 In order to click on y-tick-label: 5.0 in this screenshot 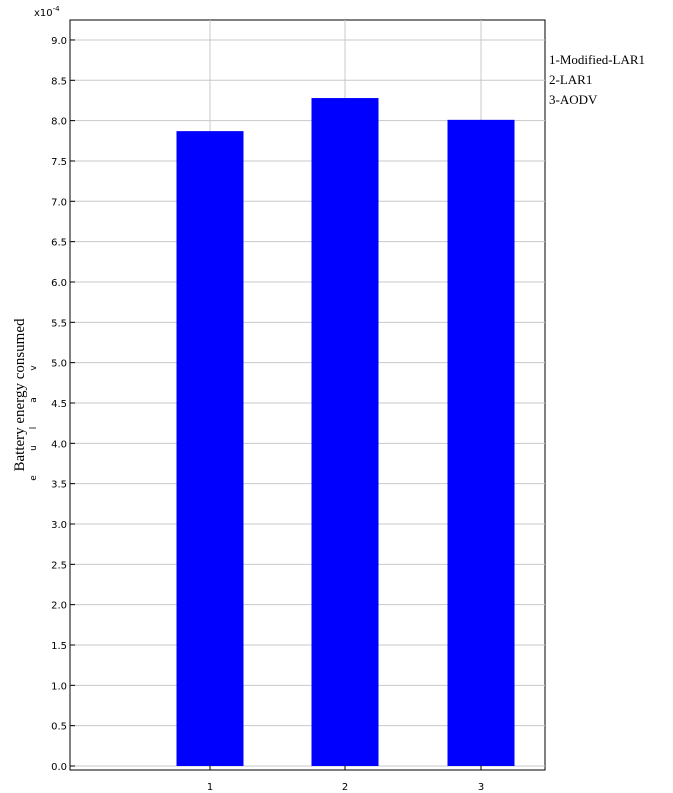, I will do `click(59, 364)`.